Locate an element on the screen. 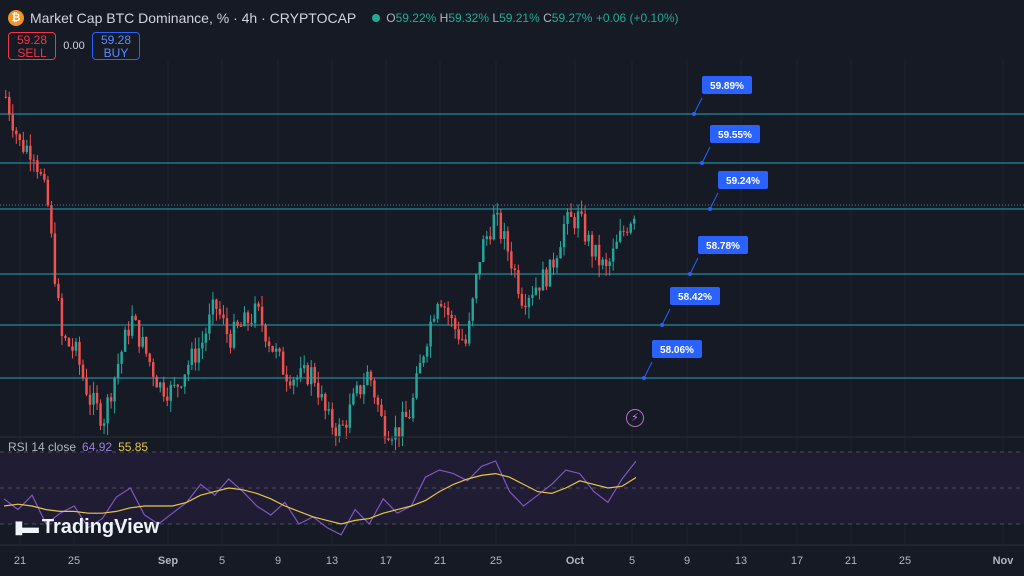 The width and height of the screenshot is (1024, 576). price-level-anchor is located at coordinates (644, 378).